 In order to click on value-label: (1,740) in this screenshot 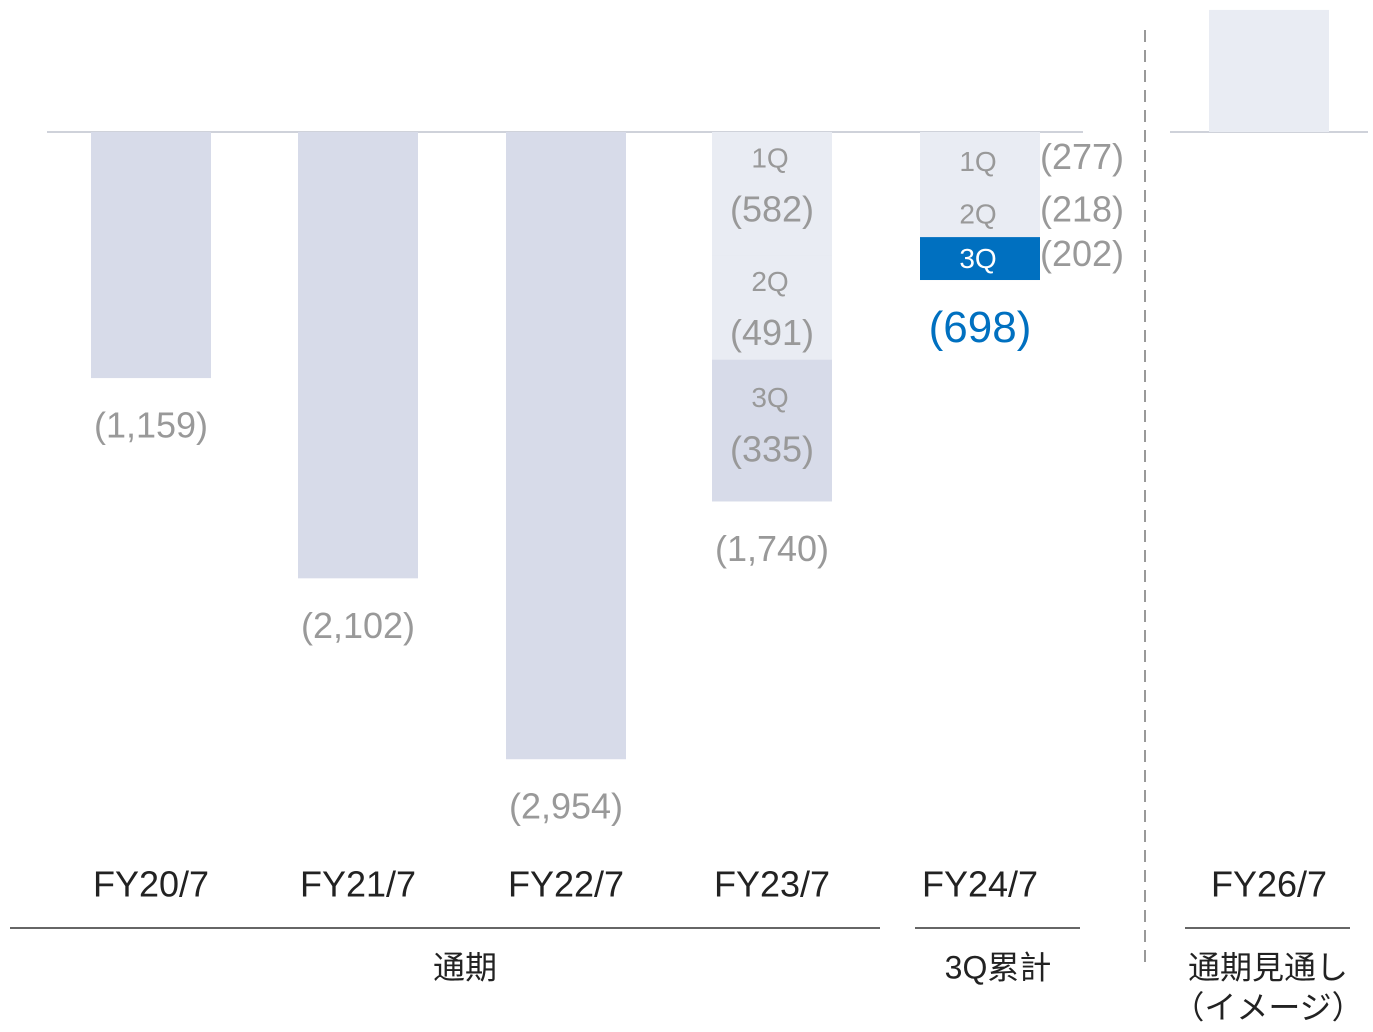, I will do `click(772, 548)`.